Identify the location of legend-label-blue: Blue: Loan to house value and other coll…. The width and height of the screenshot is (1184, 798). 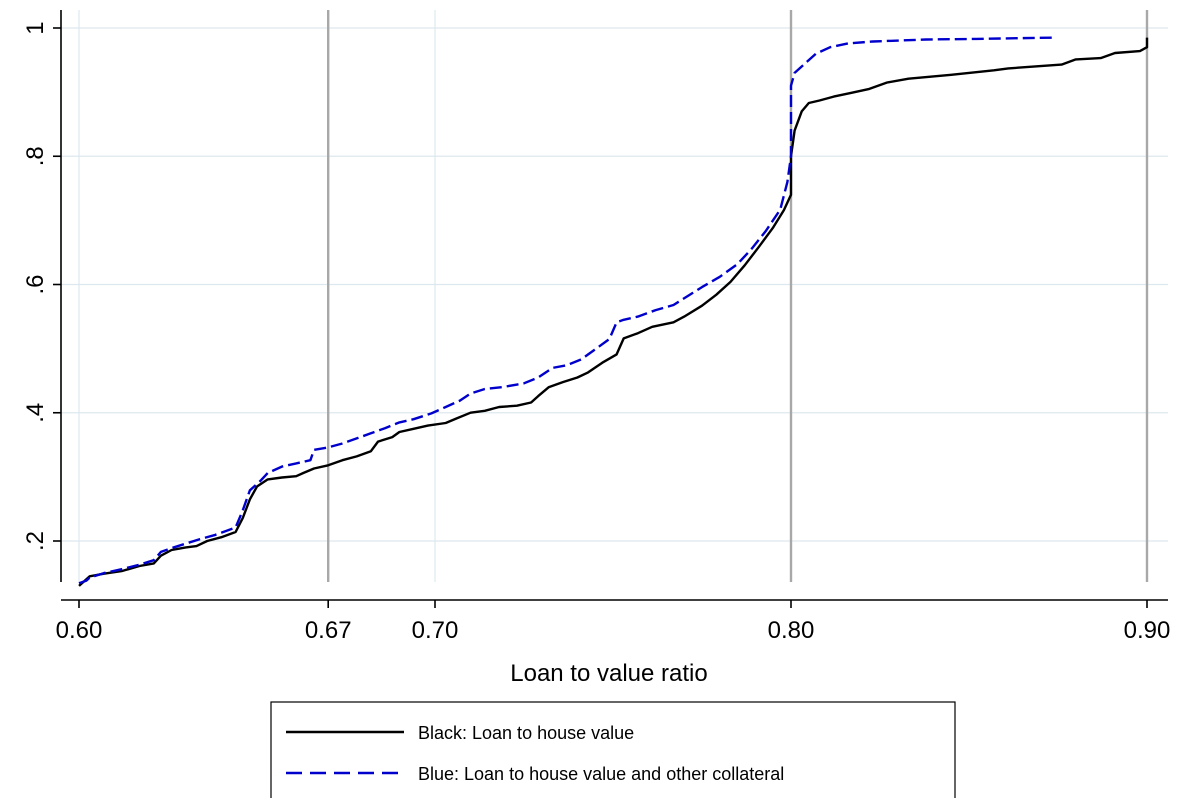
(601, 774).